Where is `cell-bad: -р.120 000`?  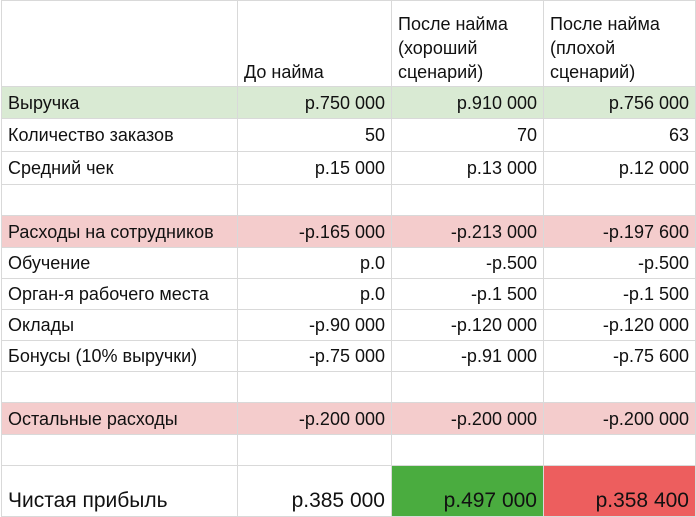
cell-bad: -р.120 000 is located at coordinates (619, 325).